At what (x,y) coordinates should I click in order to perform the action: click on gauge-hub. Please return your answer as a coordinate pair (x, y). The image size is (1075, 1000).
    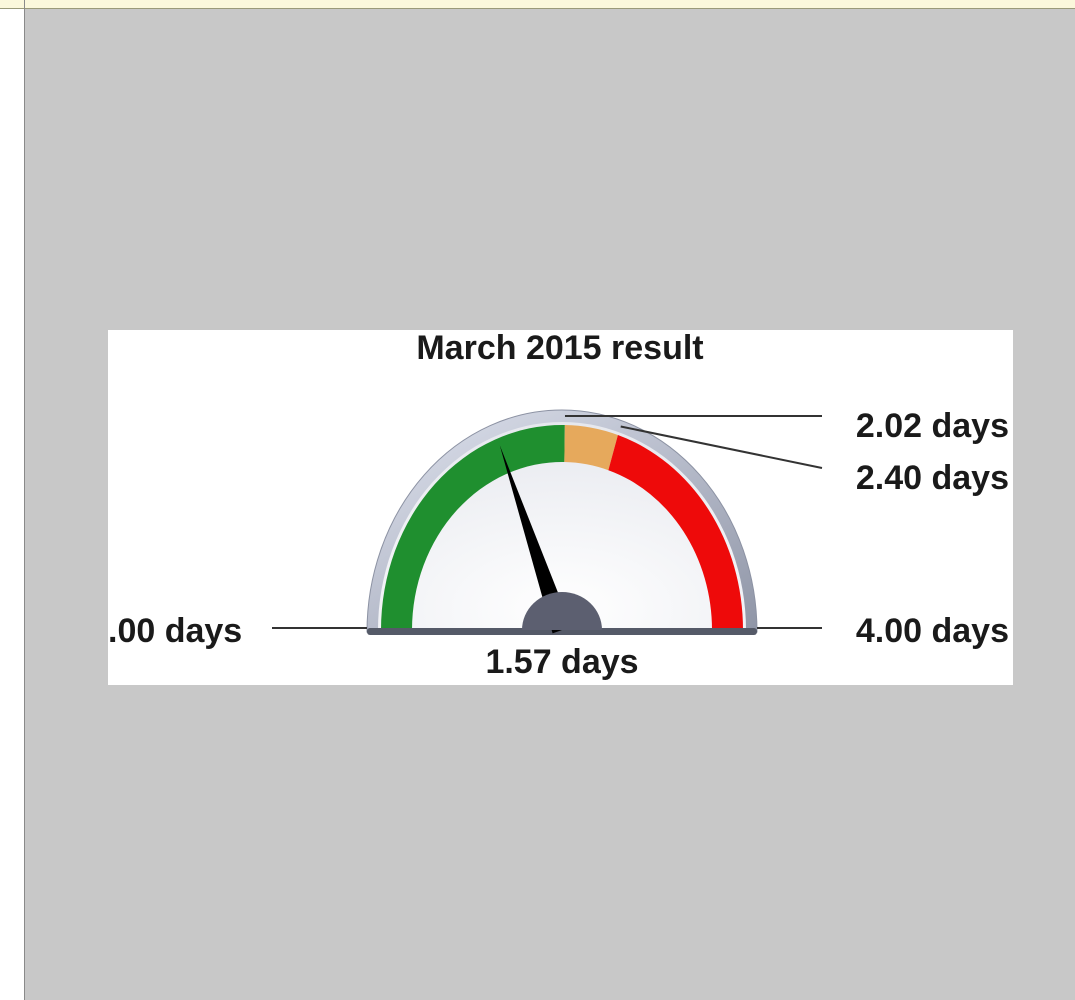
    Looking at the image, I should click on (562, 611).